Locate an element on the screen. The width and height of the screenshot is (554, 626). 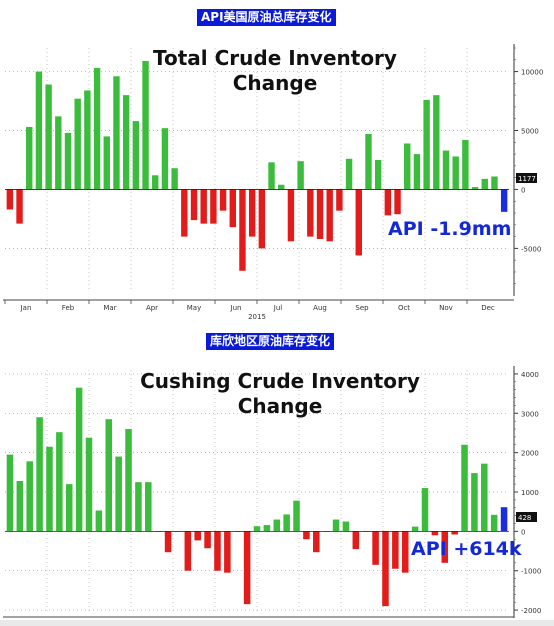
x-tick-label: Jan is located at coordinates (26, 308).